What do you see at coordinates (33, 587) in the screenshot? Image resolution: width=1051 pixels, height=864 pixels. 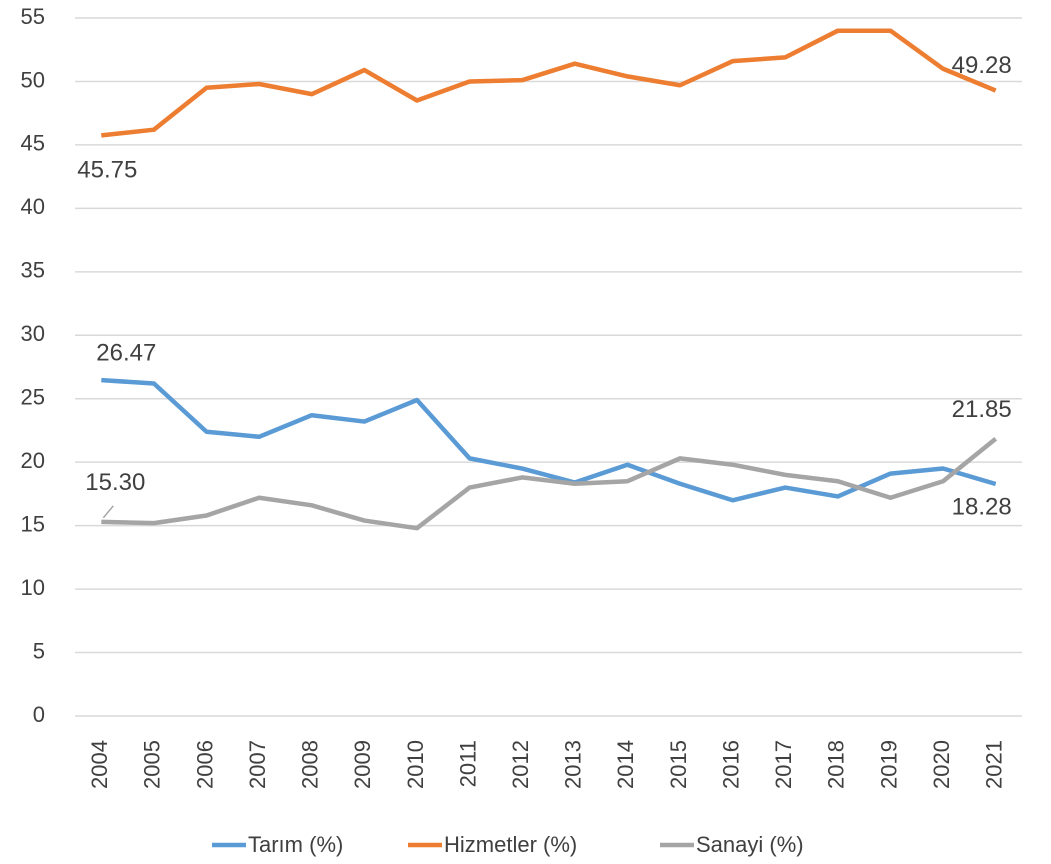 I see `y-tick-label: 10` at bounding box center [33, 587].